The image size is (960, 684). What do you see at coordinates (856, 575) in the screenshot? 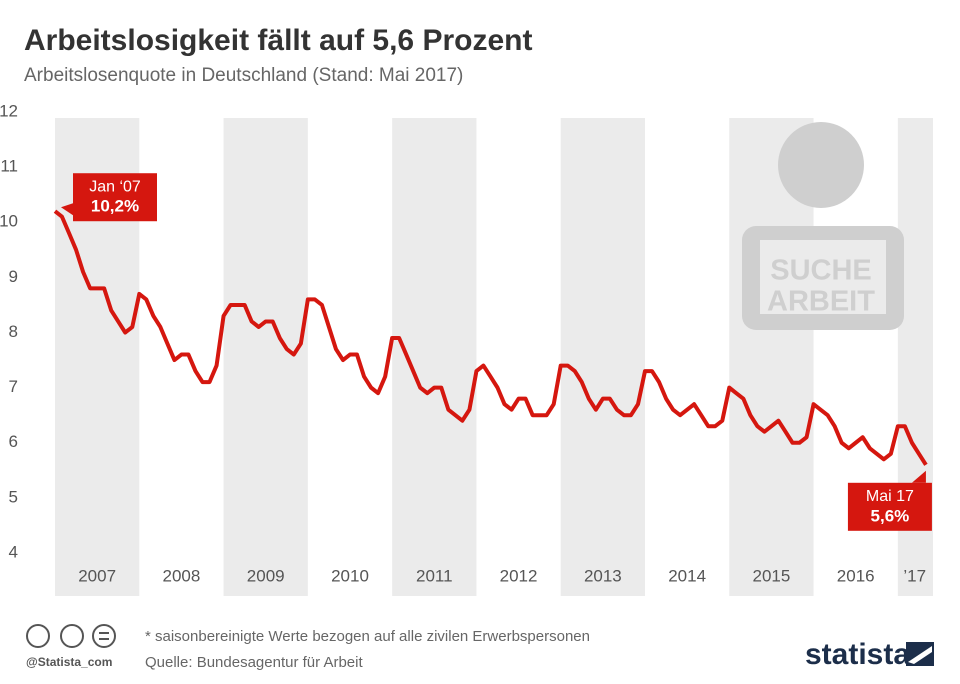
I see `x-tick-label: 2016` at bounding box center [856, 575].